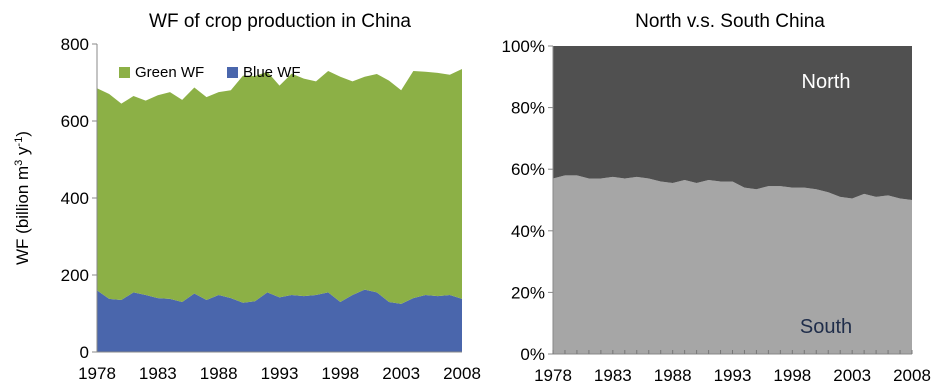 This screenshot has width=936, height=392. I want to click on y-tick-label: 400, so click(75, 198).